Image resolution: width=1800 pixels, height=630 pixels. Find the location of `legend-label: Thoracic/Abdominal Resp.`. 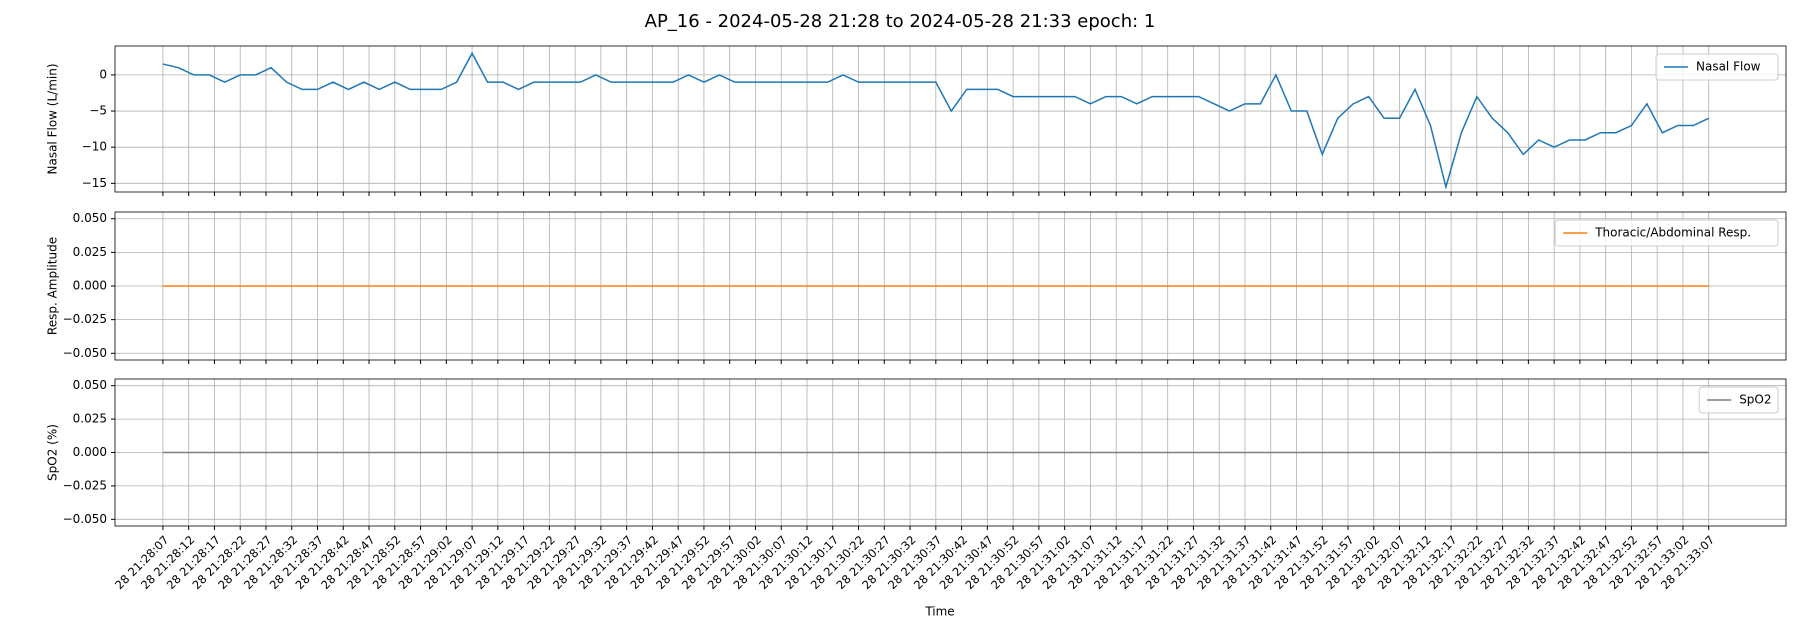

legend-label: Thoracic/Abdominal Resp. is located at coordinates (1672, 233).